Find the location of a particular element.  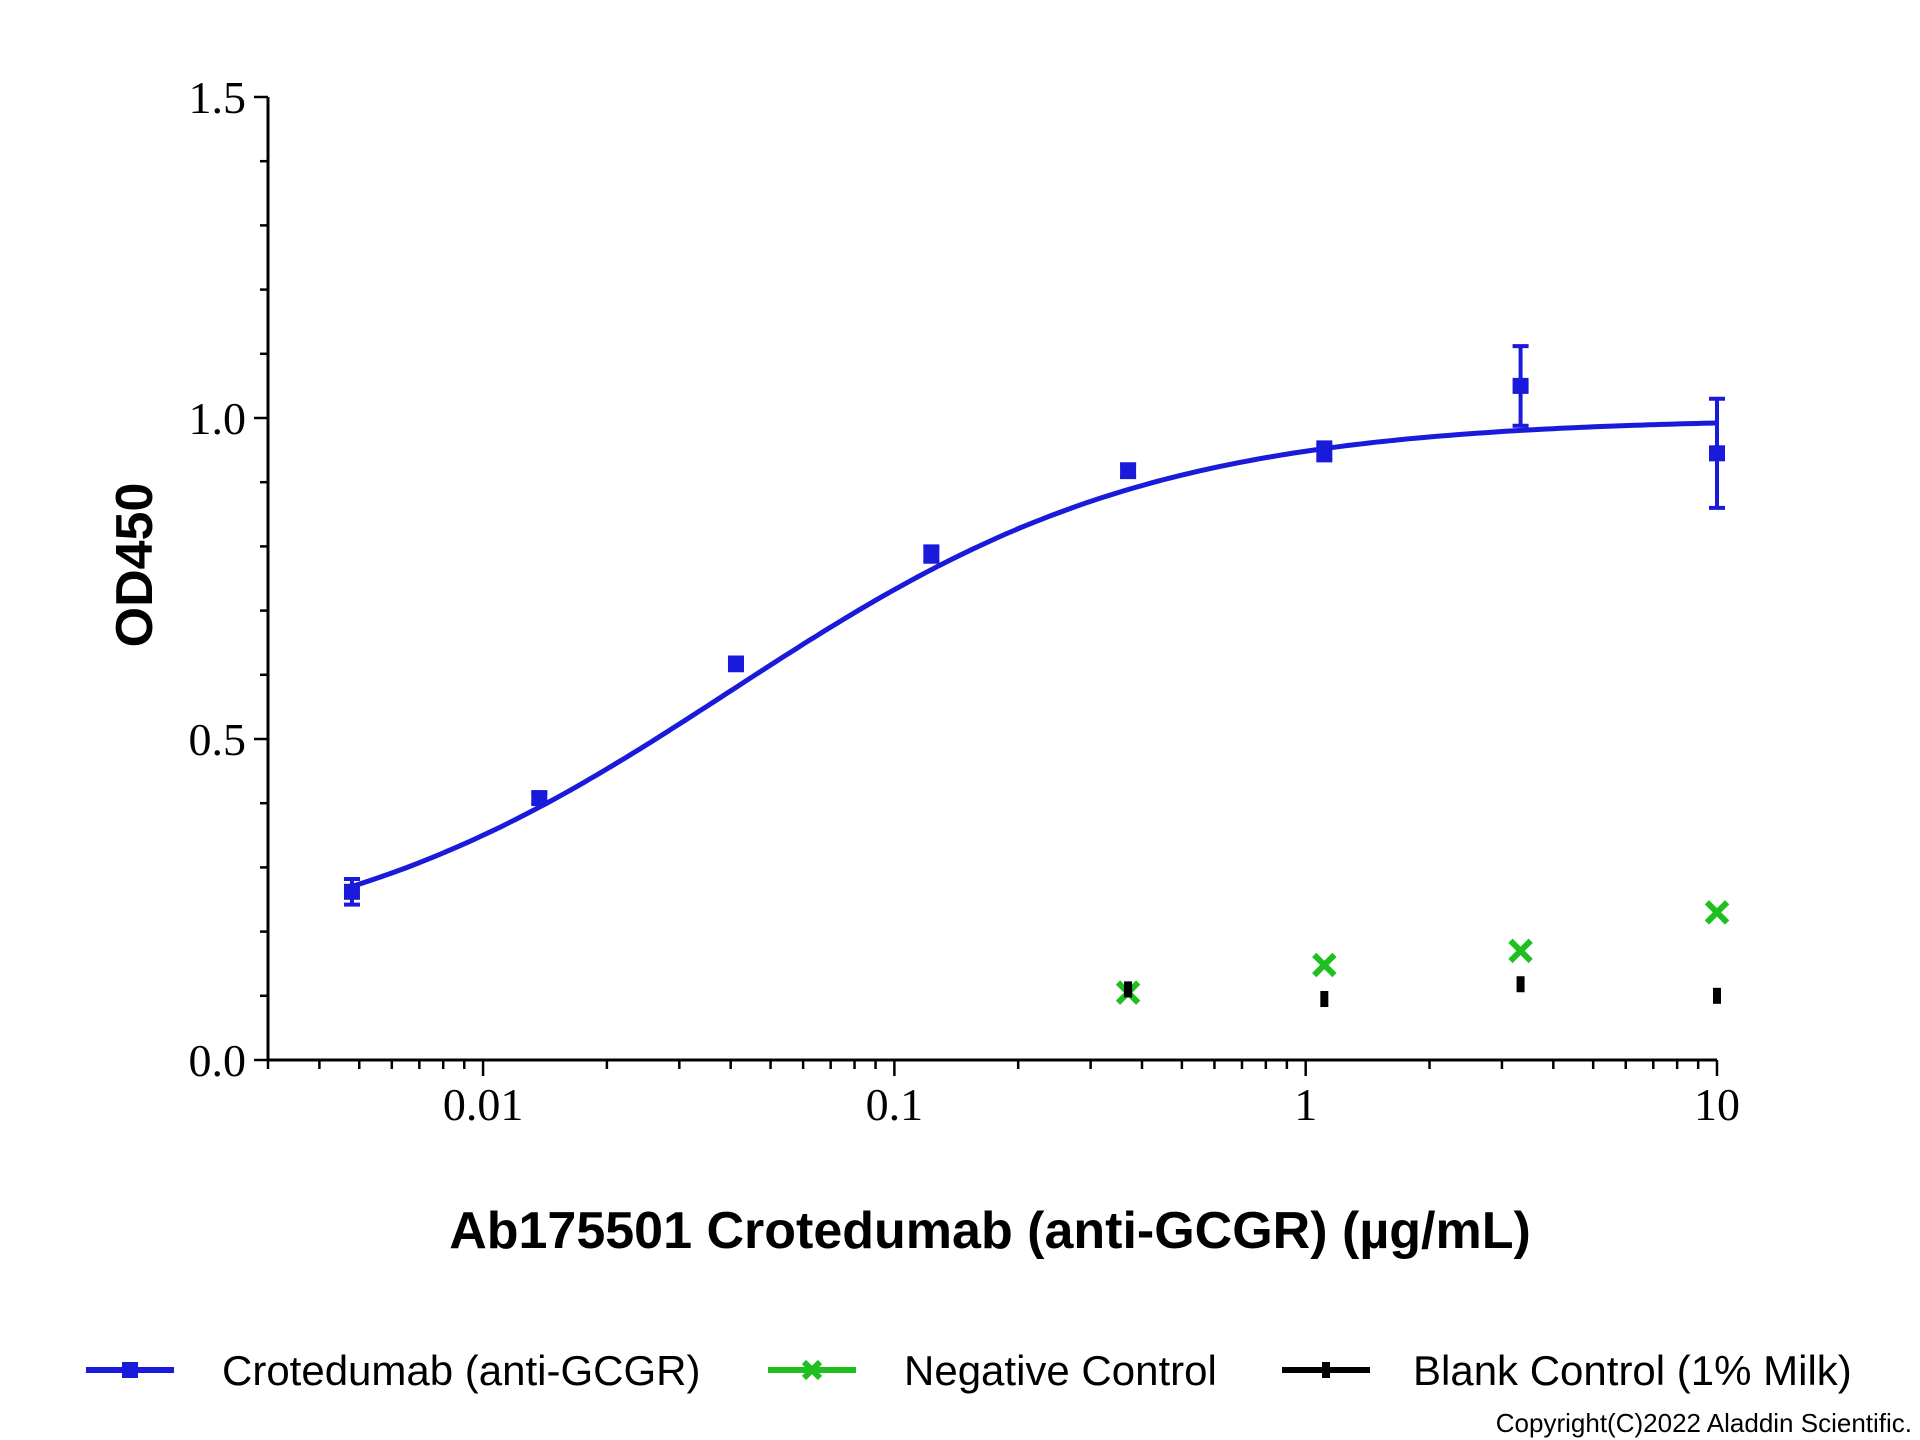

x-tick-label: 1 is located at coordinates (1305, 1104).